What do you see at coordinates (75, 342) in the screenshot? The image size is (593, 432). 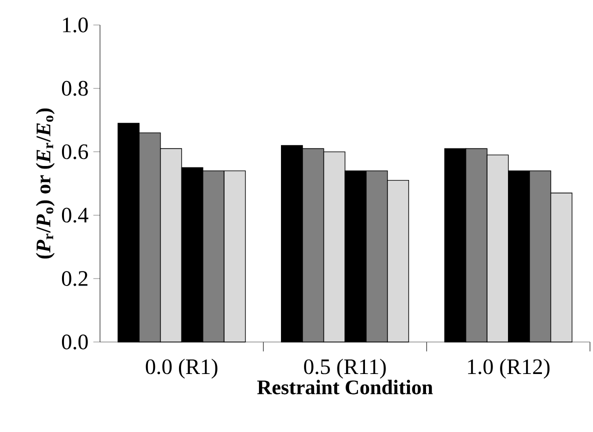 I see `y-tick-label: 0.0` at bounding box center [75, 342].